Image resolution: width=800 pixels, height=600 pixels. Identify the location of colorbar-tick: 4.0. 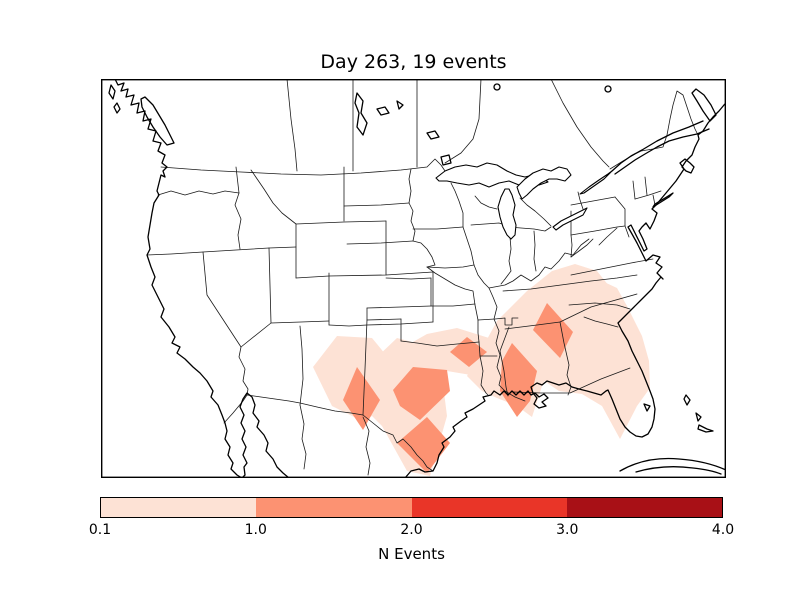
(723, 530).